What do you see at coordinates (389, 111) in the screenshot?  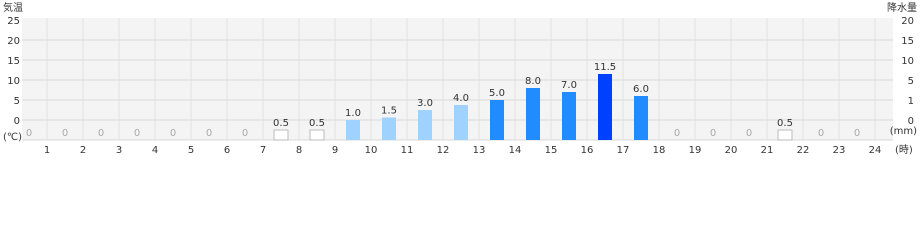 I see `value-label: 1.5` at bounding box center [389, 111].